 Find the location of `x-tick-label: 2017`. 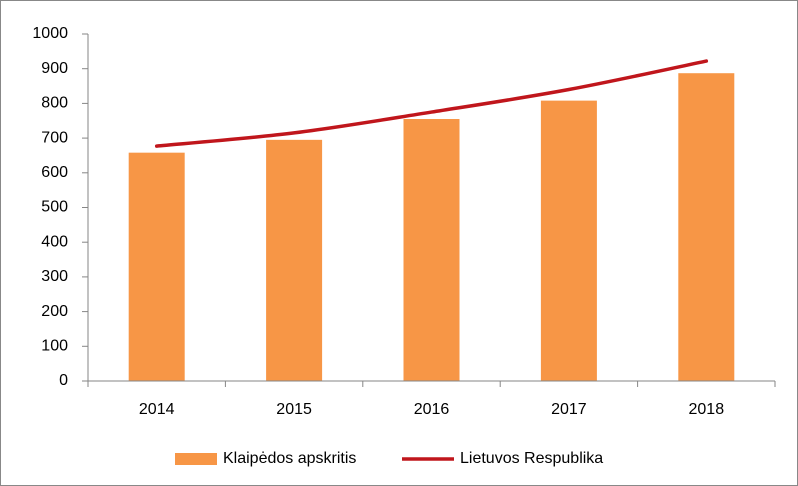

x-tick-label: 2017 is located at coordinates (569, 409).